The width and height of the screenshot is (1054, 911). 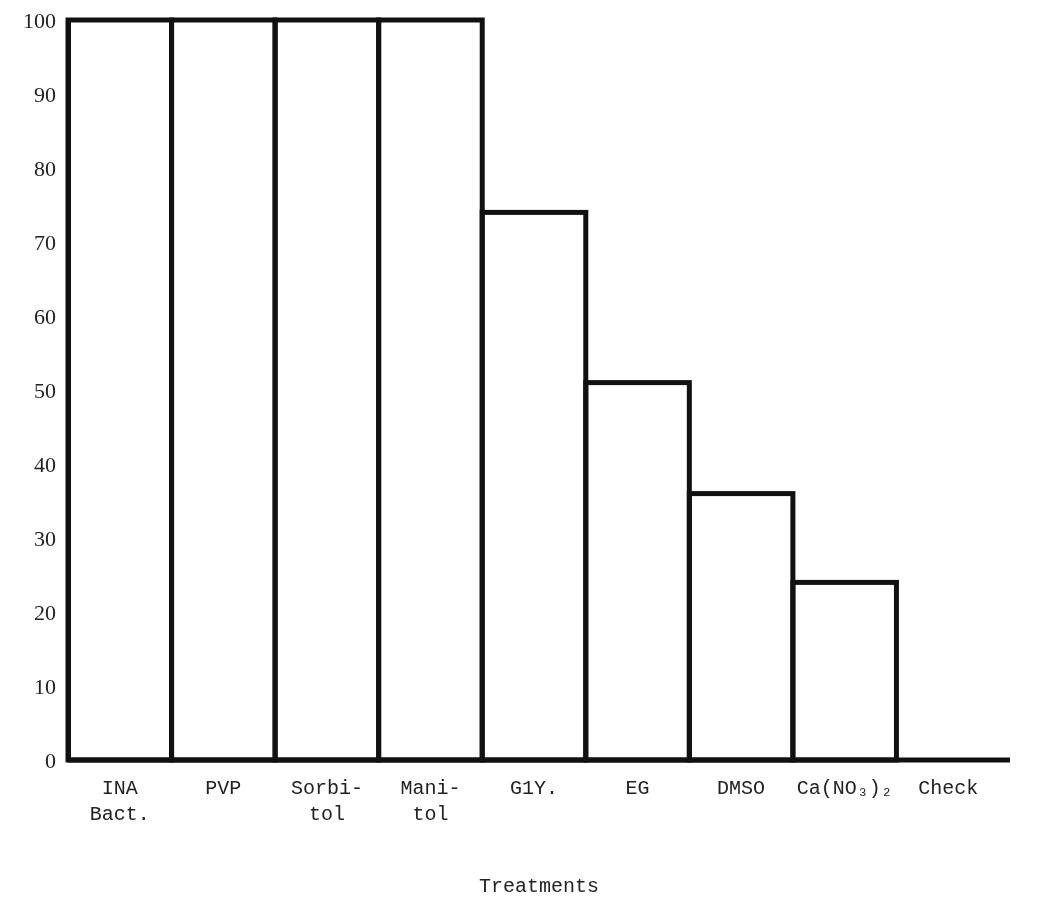 I want to click on x-tick-label: INA Bact., so click(x=119, y=801).